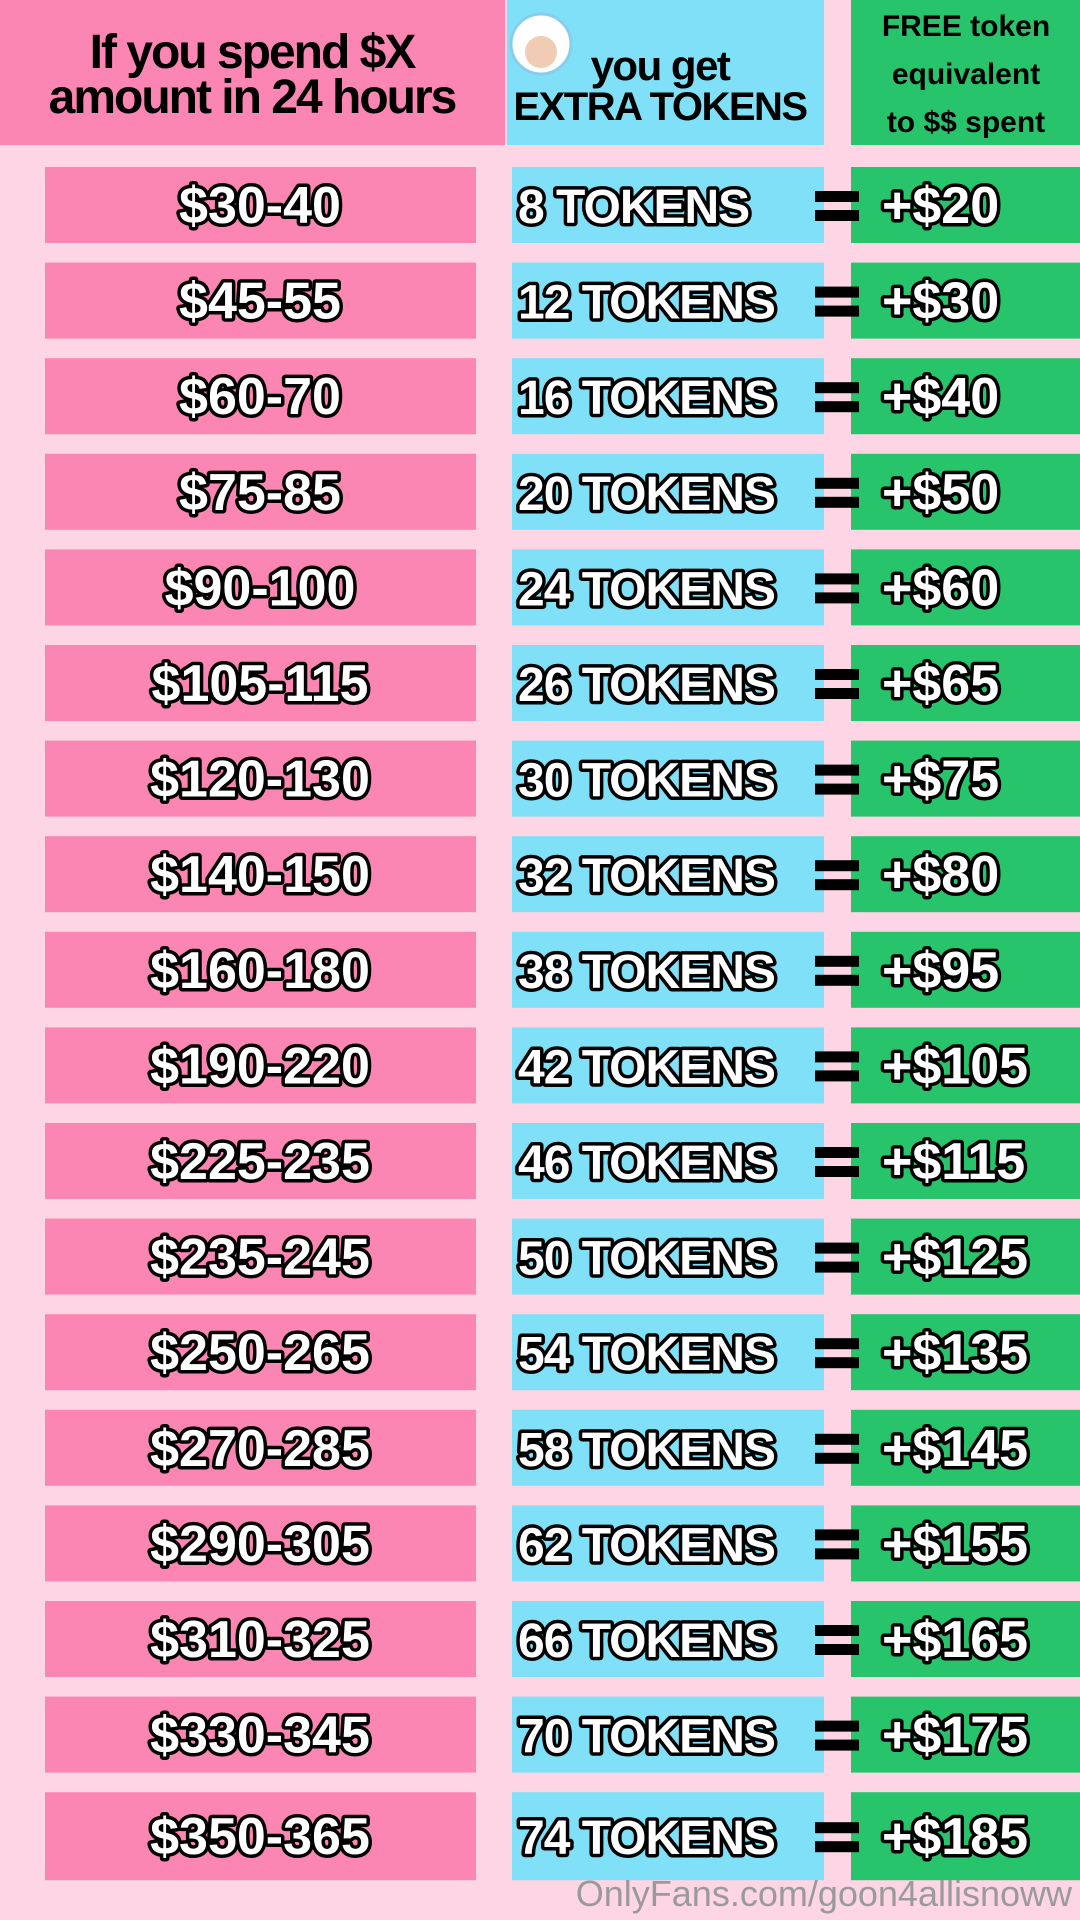 This screenshot has height=1920, width=1080. What do you see at coordinates (260, 1837) in the screenshot?
I see `spend-range: $350-365` at bounding box center [260, 1837].